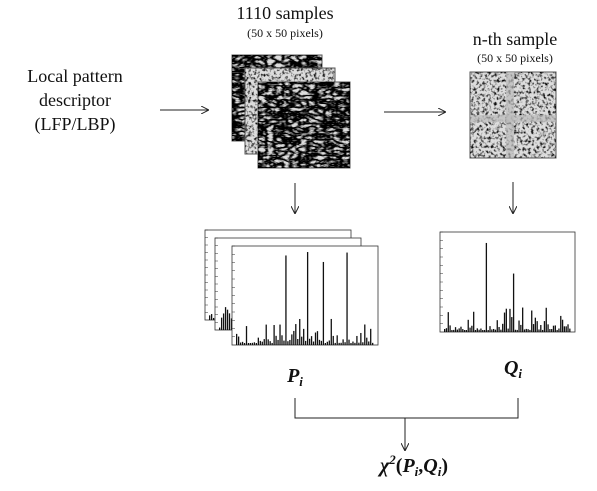 This screenshot has width=597, height=491. I want to click on q-label: Qi, so click(513, 369).